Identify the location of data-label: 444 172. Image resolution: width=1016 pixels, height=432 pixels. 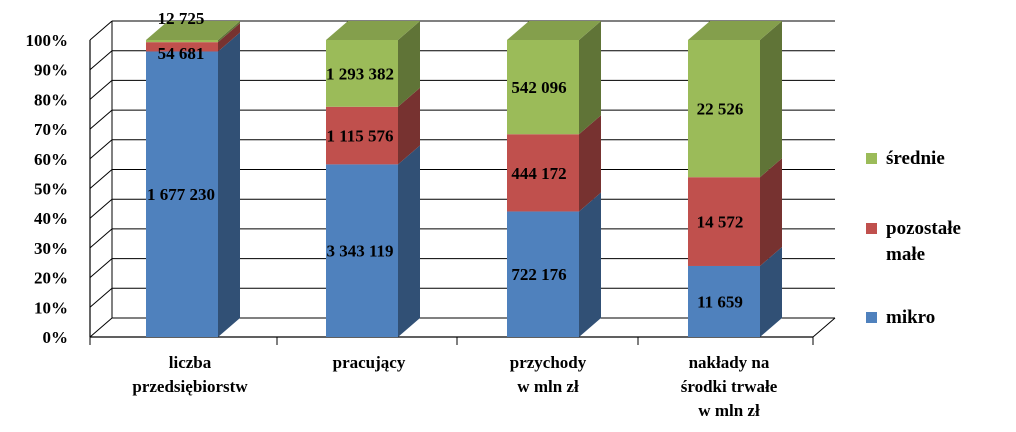
(538, 173).